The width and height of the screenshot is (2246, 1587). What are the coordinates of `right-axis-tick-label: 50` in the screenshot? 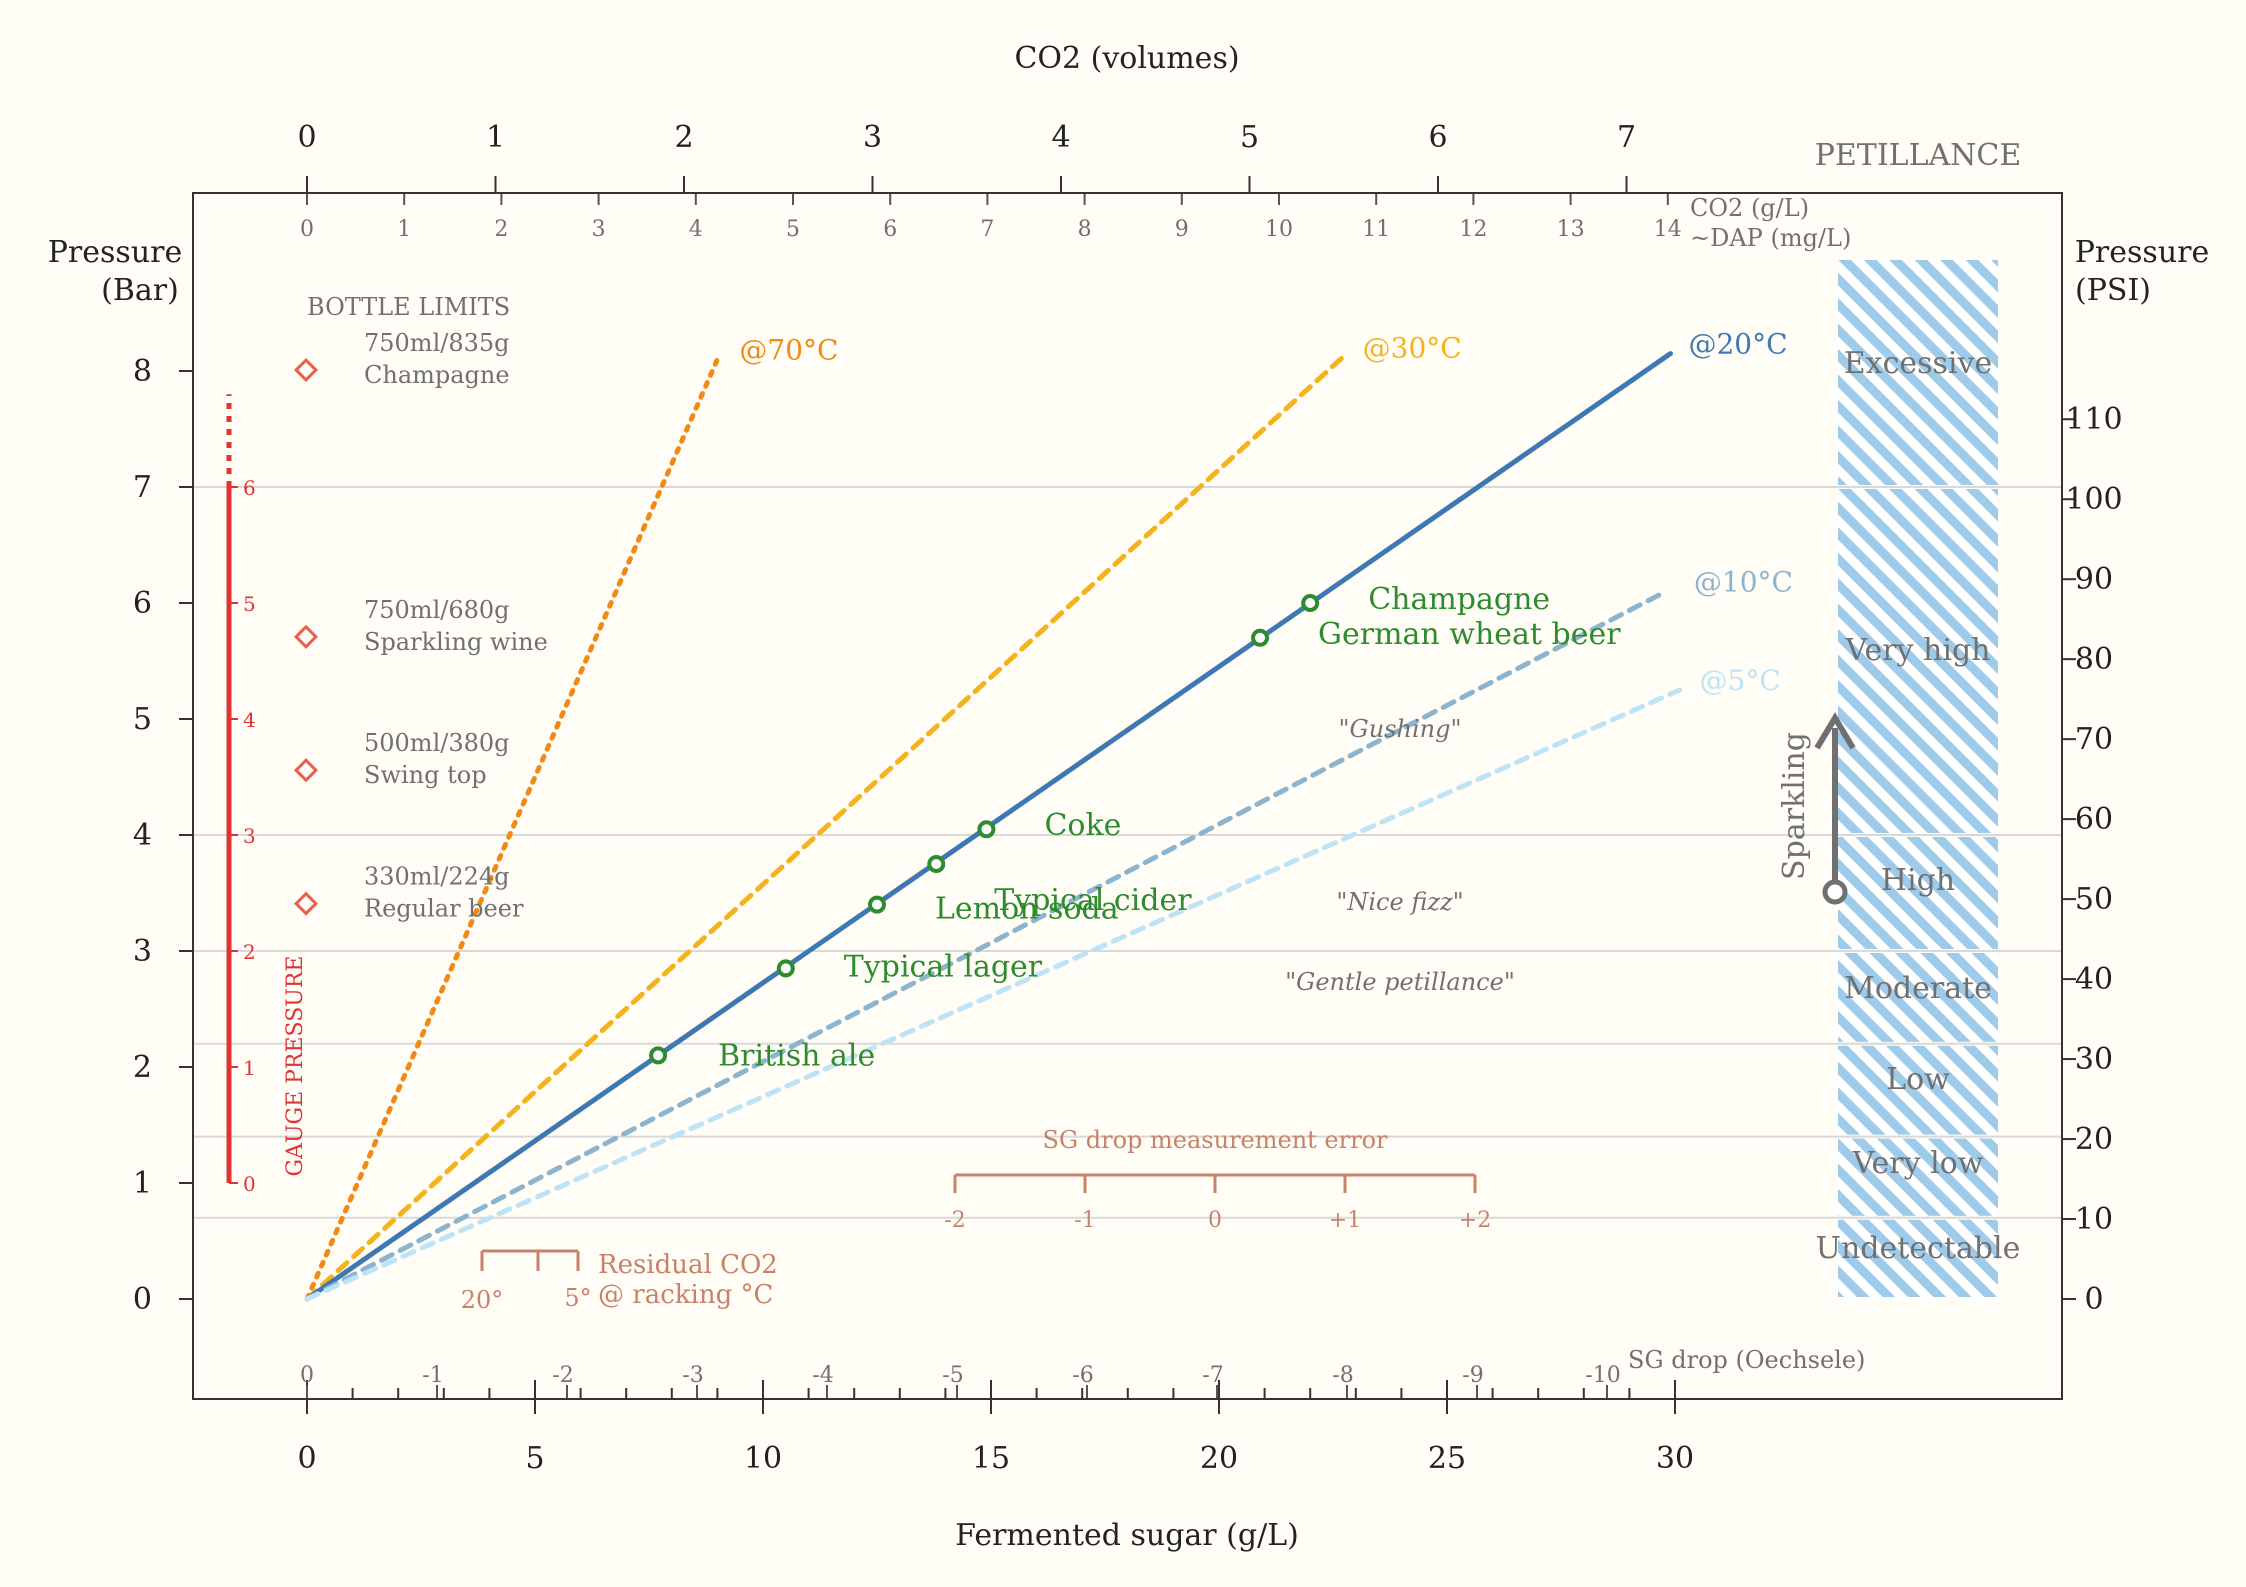 It's located at (2094, 899).